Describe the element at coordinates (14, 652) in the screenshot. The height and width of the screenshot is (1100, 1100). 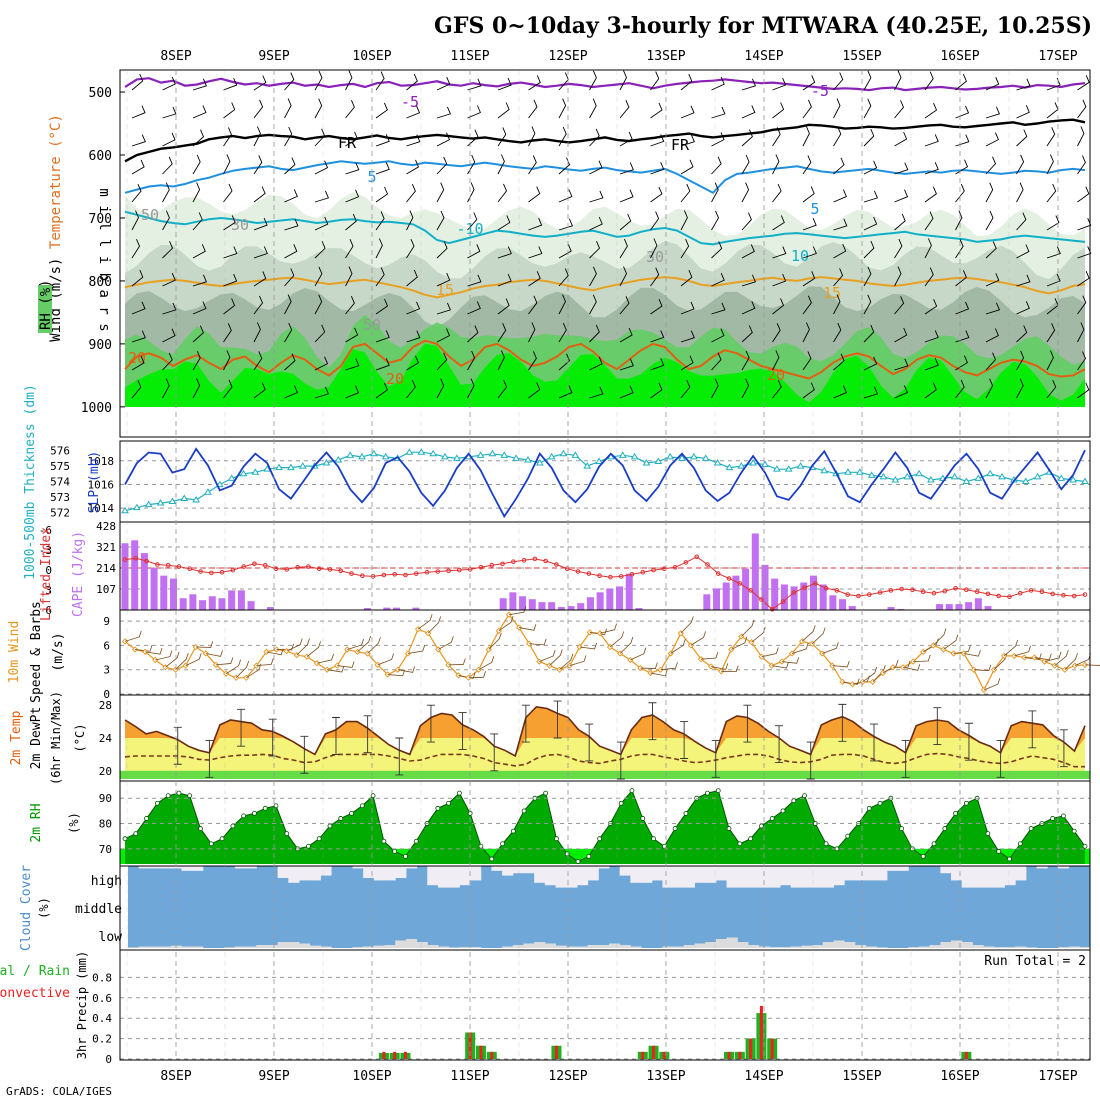
I see `wind-ylabel-1: 10m Wind` at that location.